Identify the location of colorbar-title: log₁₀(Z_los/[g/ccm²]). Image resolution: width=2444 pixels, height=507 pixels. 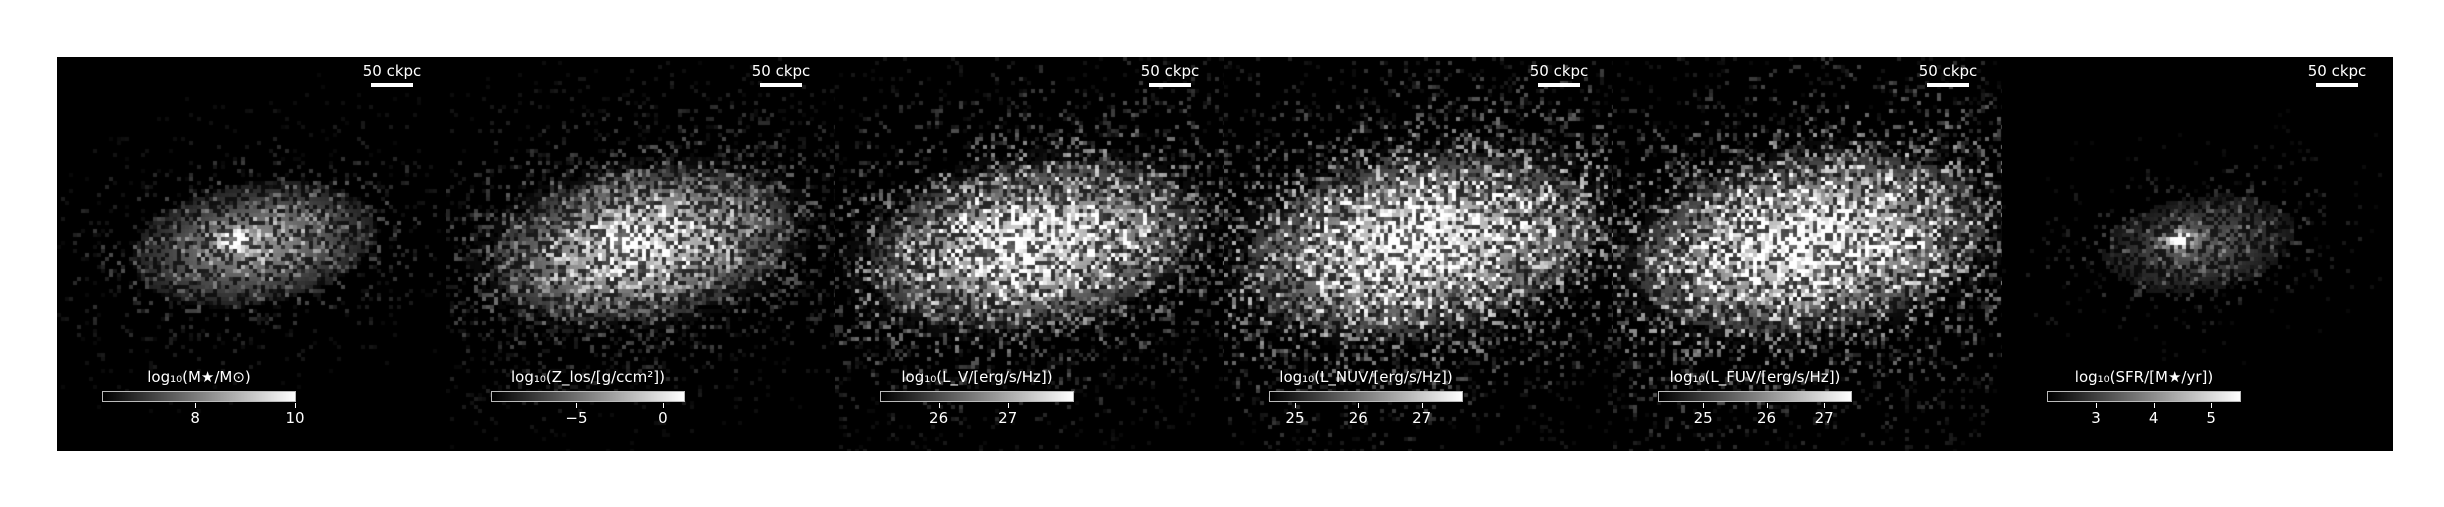
(588, 377).